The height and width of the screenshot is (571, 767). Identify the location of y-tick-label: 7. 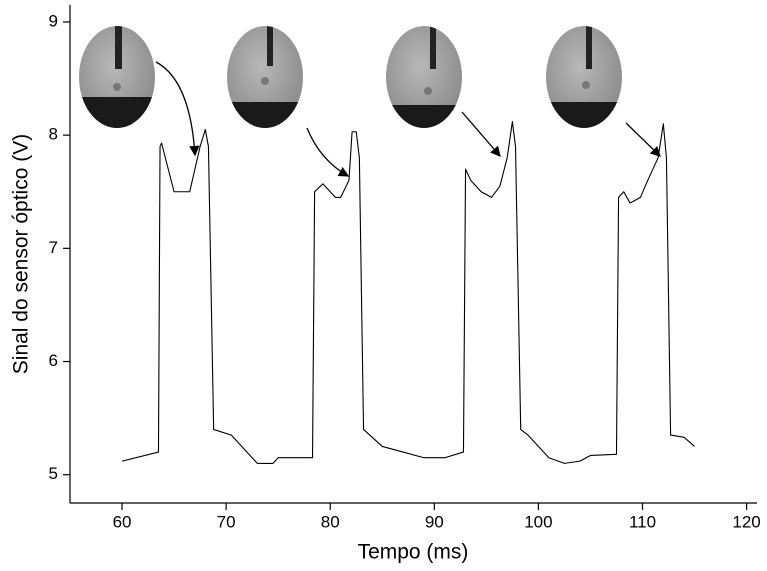
(53, 247).